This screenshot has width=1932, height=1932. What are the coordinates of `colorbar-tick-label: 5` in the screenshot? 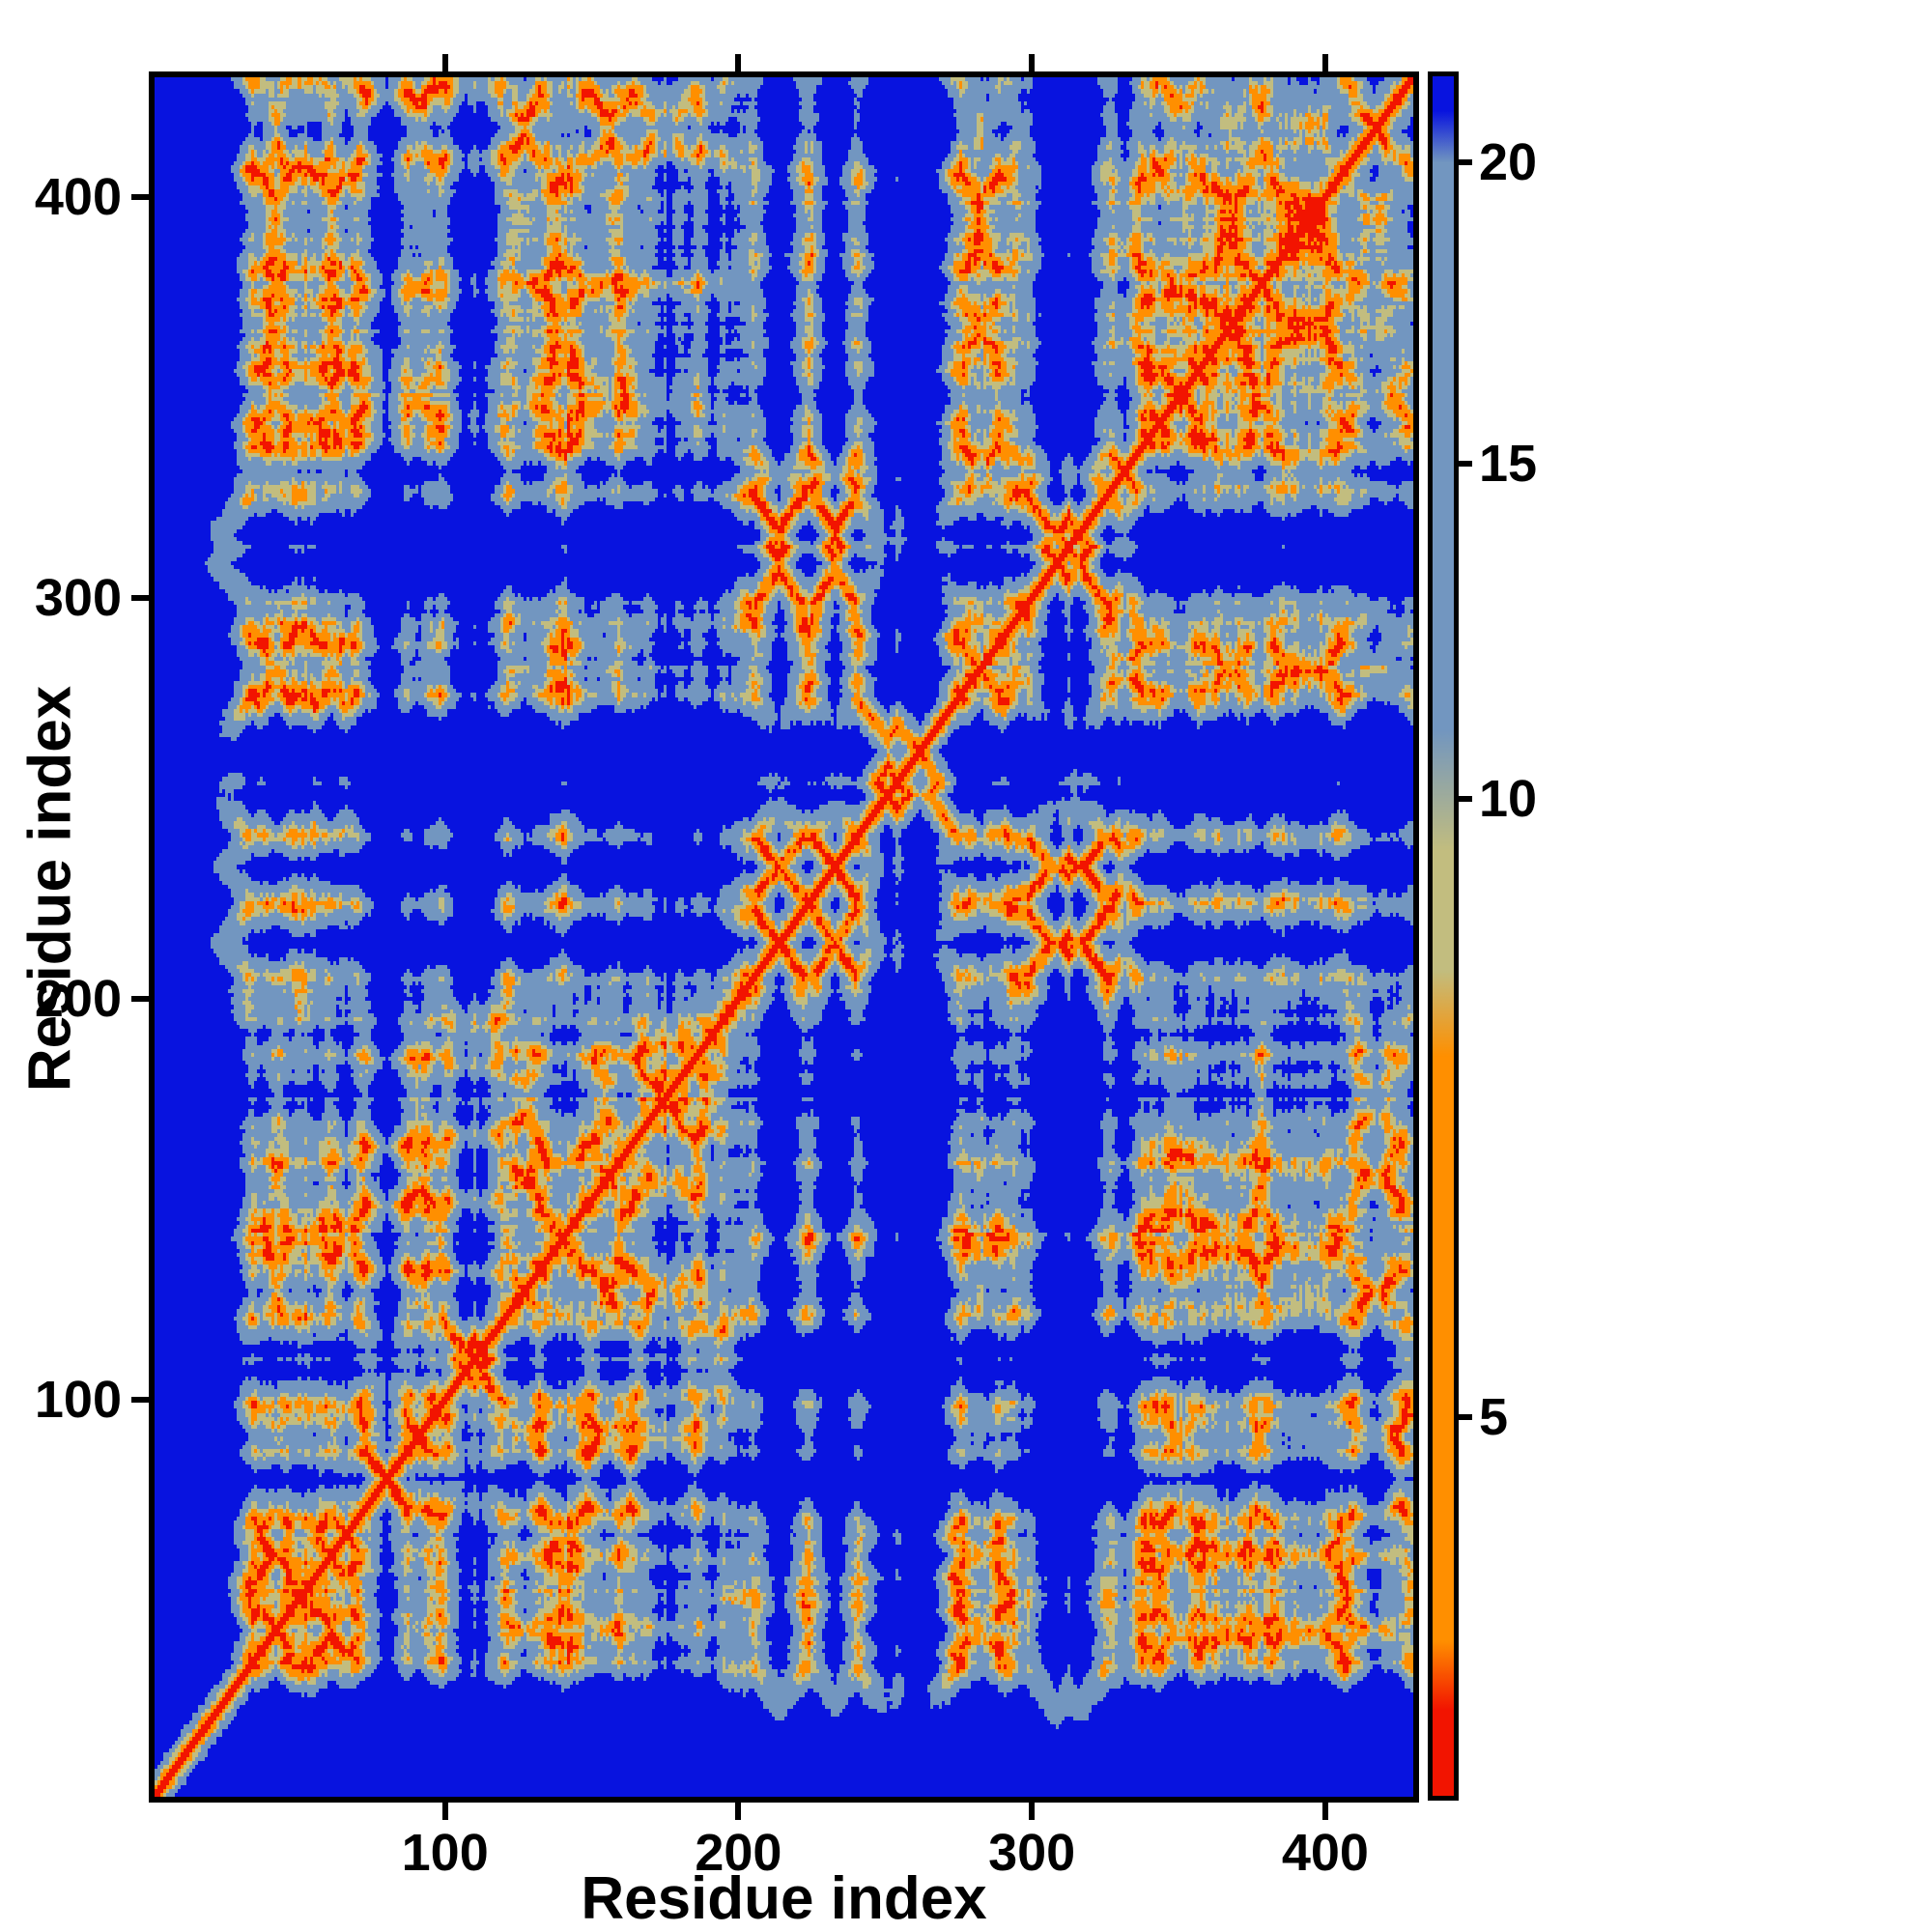 It's located at (1494, 1417).